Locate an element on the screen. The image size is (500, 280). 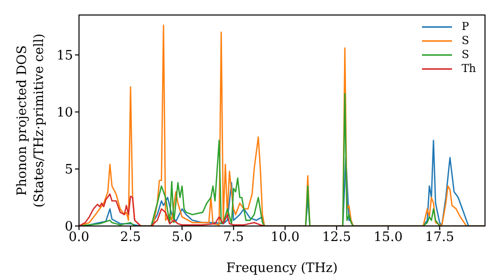
x-tick-label: 12.5 is located at coordinates (337, 238).